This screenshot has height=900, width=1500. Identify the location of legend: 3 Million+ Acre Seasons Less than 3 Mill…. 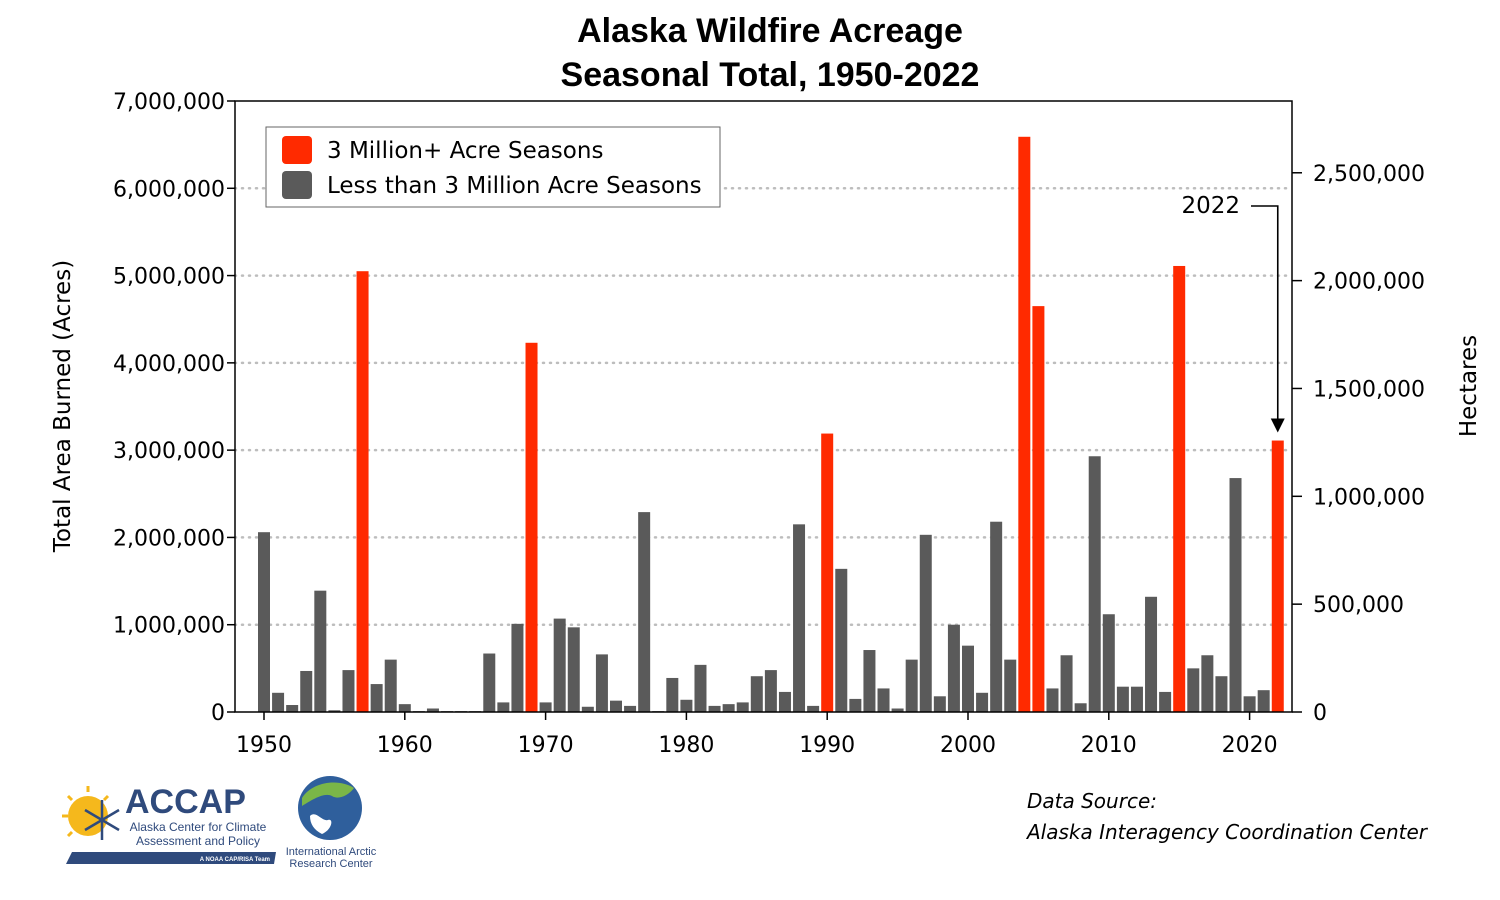
(493, 167).